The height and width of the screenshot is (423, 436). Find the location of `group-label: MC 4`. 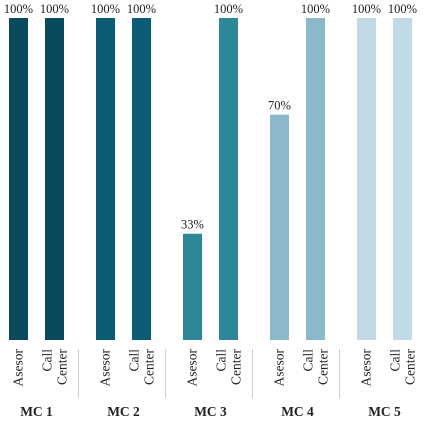

group-label: MC 4 is located at coordinates (297, 411).